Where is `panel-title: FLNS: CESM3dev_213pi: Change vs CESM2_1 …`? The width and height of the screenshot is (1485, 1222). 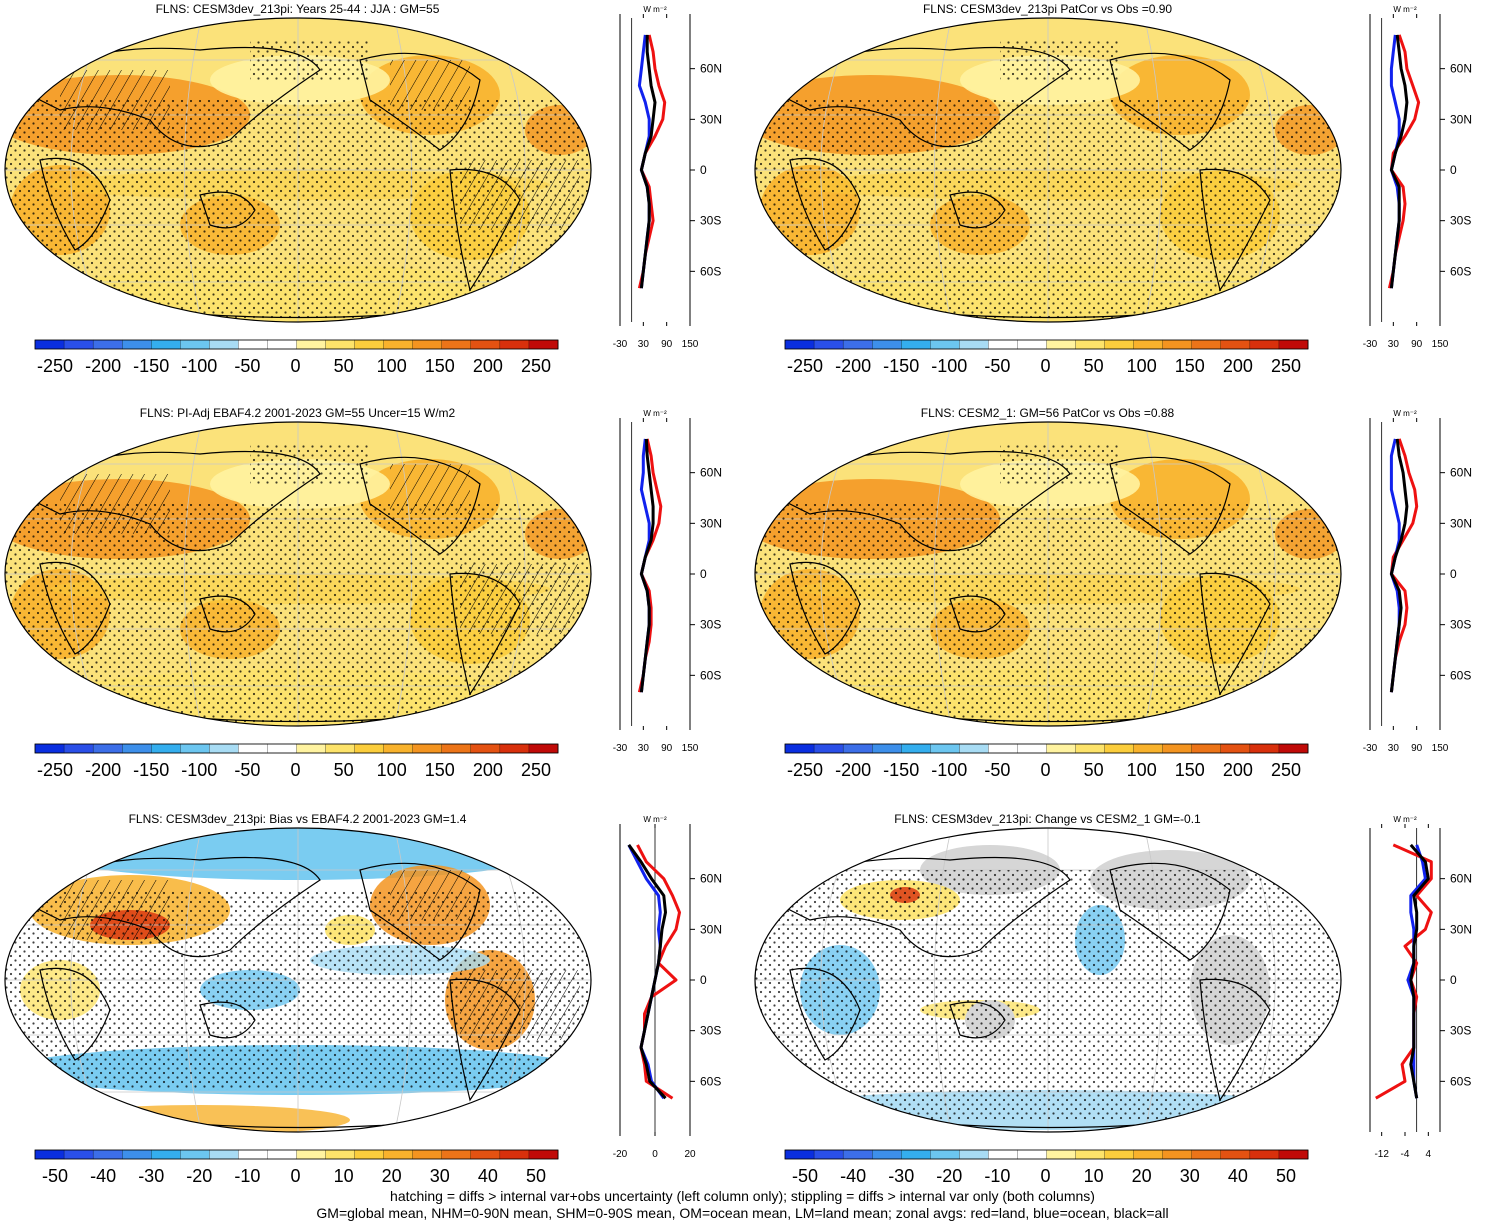
panel-title: FLNS: CESM3dev_213pi: Change vs CESM2_1 … is located at coordinates (1047, 819).